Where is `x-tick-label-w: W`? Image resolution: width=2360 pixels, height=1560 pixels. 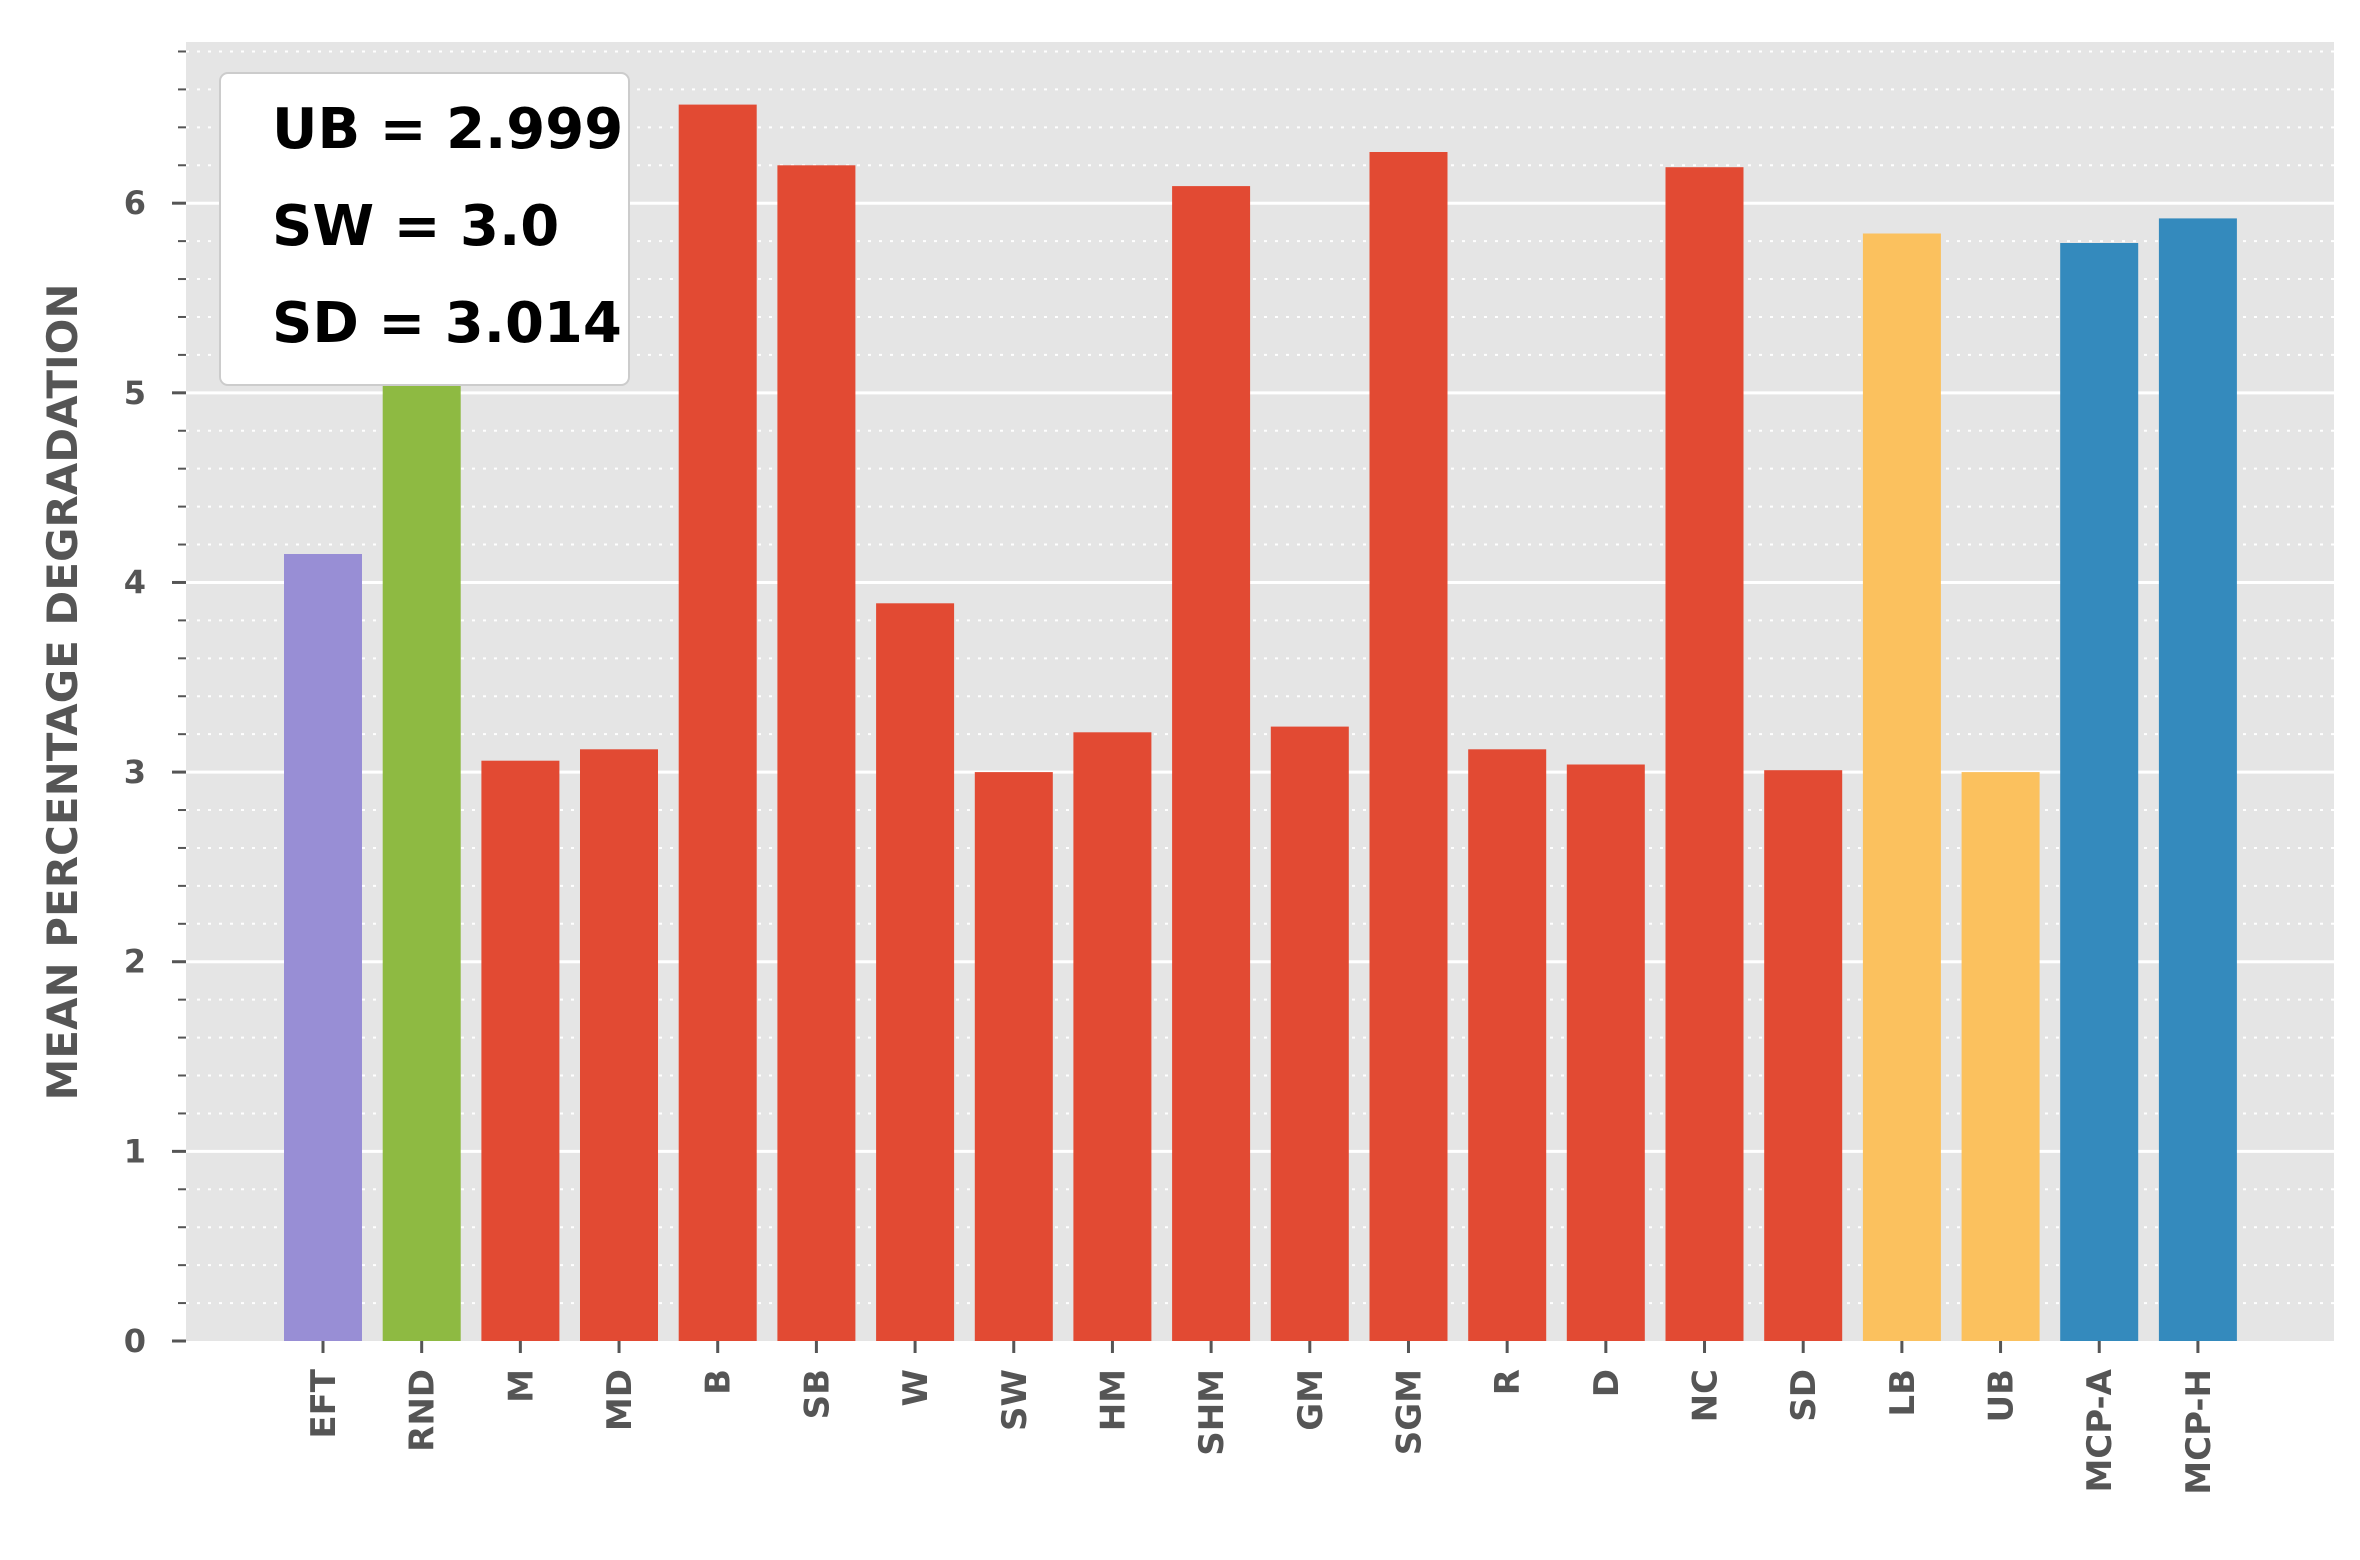 x-tick-label-w: W is located at coordinates (916, 1388).